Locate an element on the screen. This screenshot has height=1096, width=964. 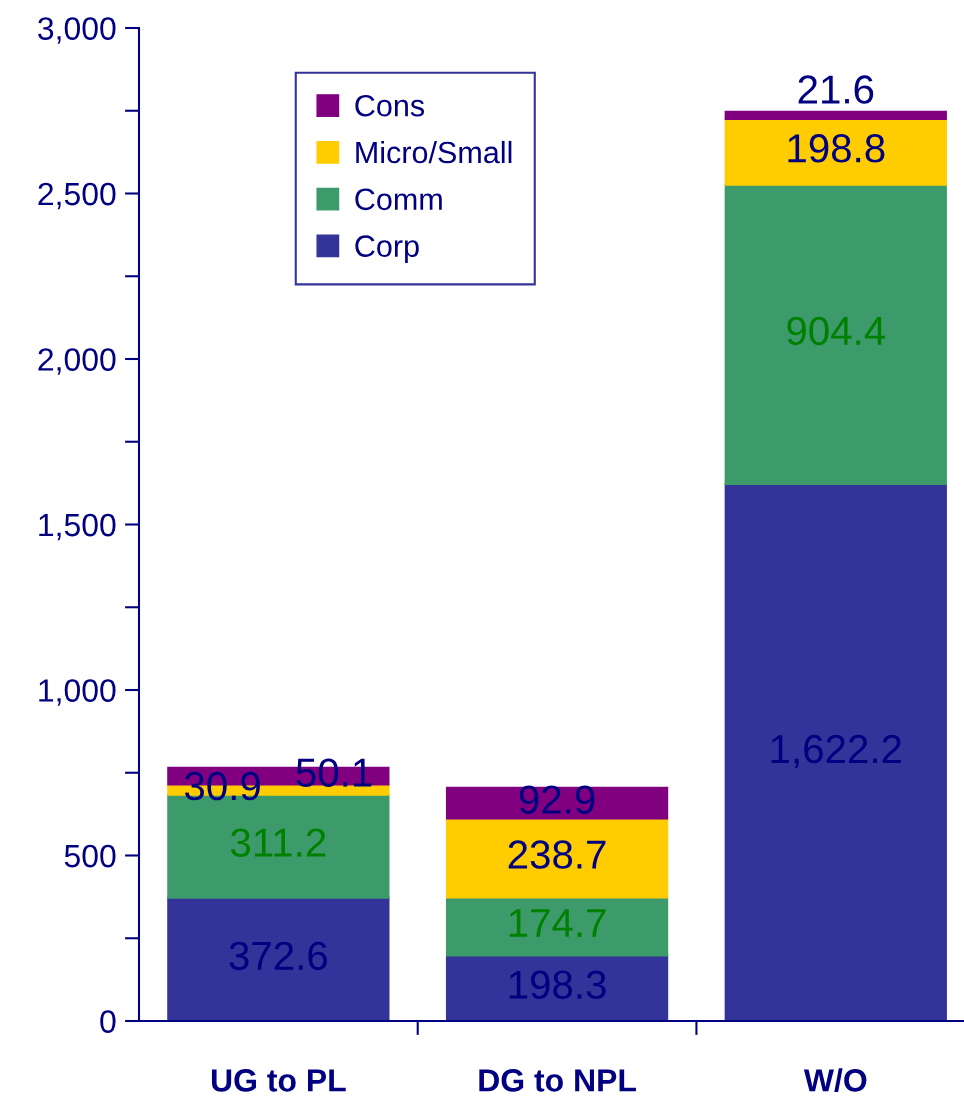
data-label: 174.7 is located at coordinates (557, 923).